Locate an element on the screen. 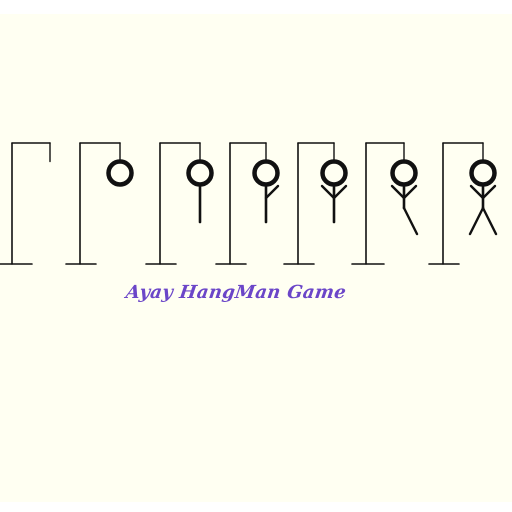 The width and height of the screenshot is (512, 512). hangman-left-leg is located at coordinates (476, 221).